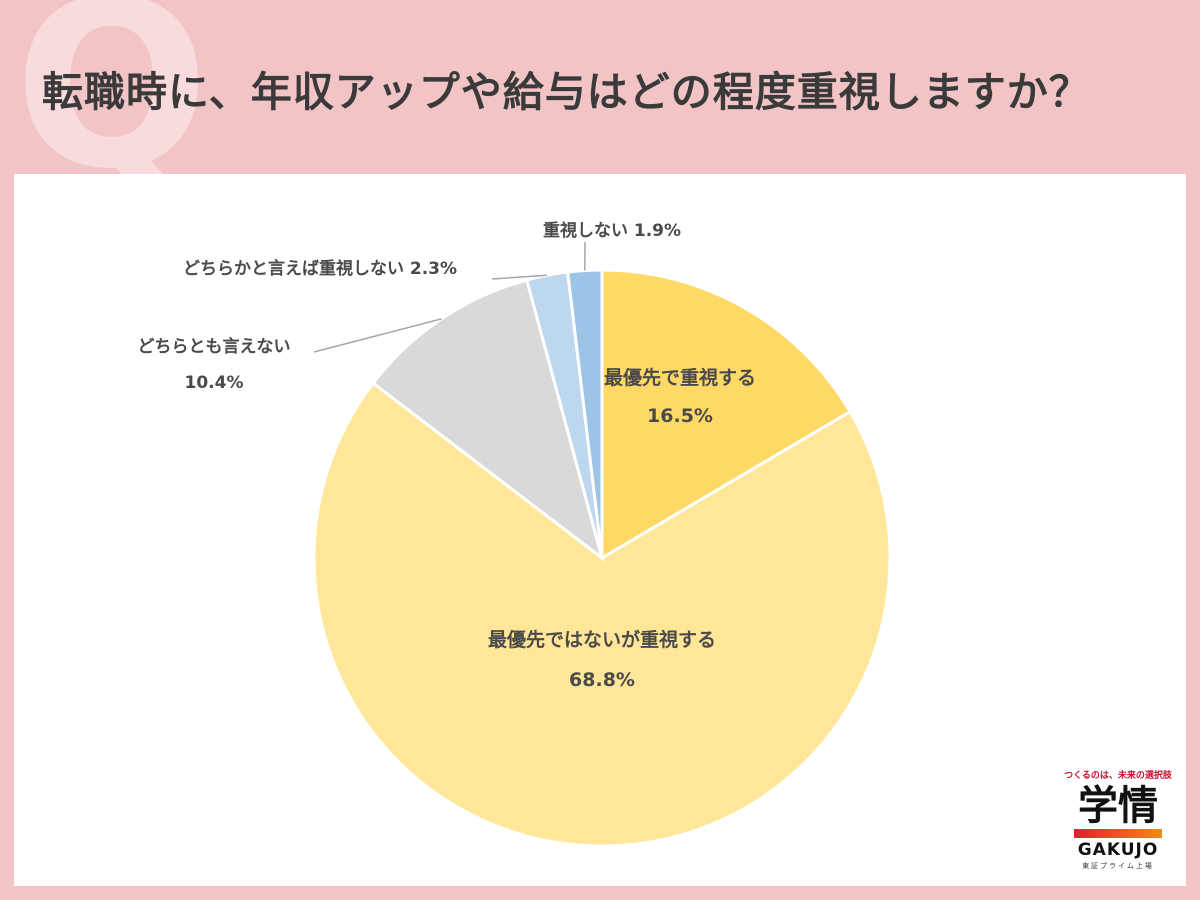  I want to click on q-mark: Q, so click(112, 110).